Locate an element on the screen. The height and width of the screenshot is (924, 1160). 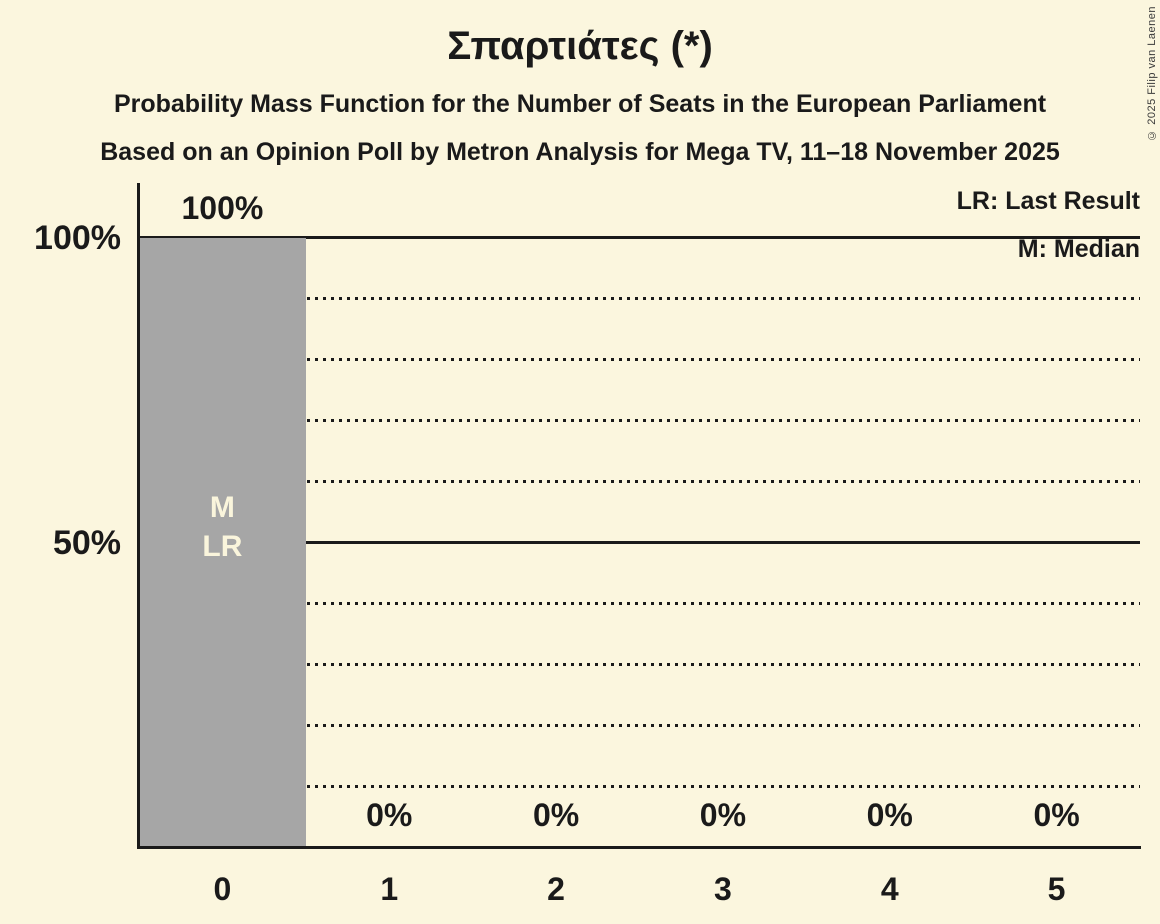
bar-value-label-1: 0% is located at coordinates (389, 815).